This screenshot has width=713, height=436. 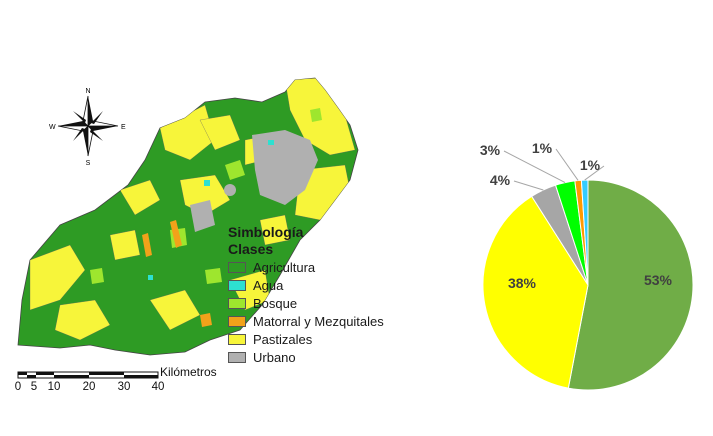 I want to click on compass-west-label: W, so click(x=52, y=127).